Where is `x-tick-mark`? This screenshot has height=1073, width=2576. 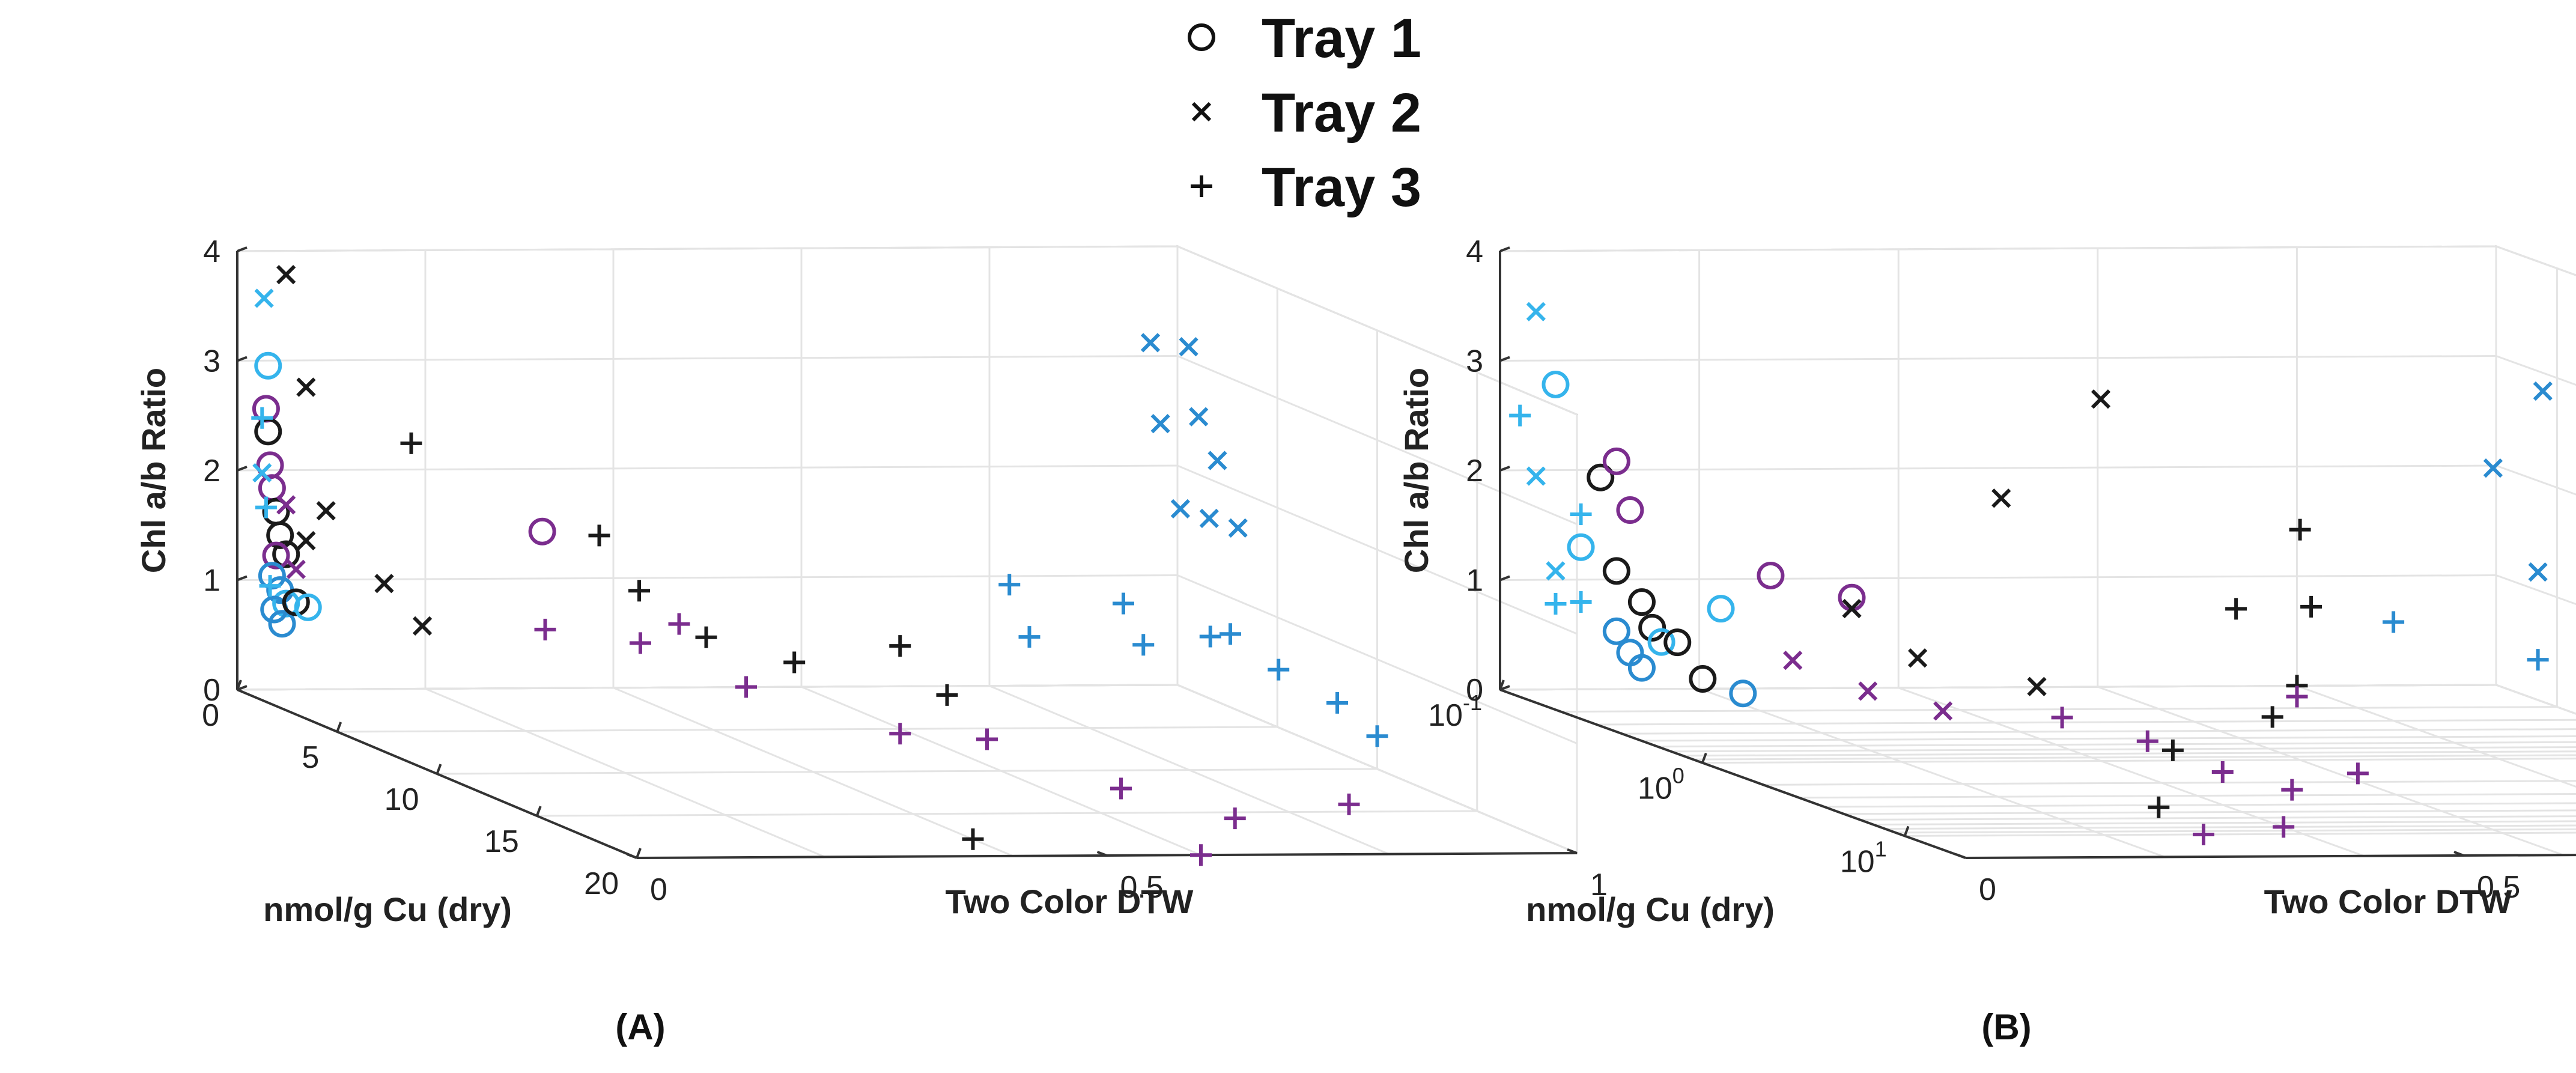
x-tick-mark is located at coordinates (1907, 831).